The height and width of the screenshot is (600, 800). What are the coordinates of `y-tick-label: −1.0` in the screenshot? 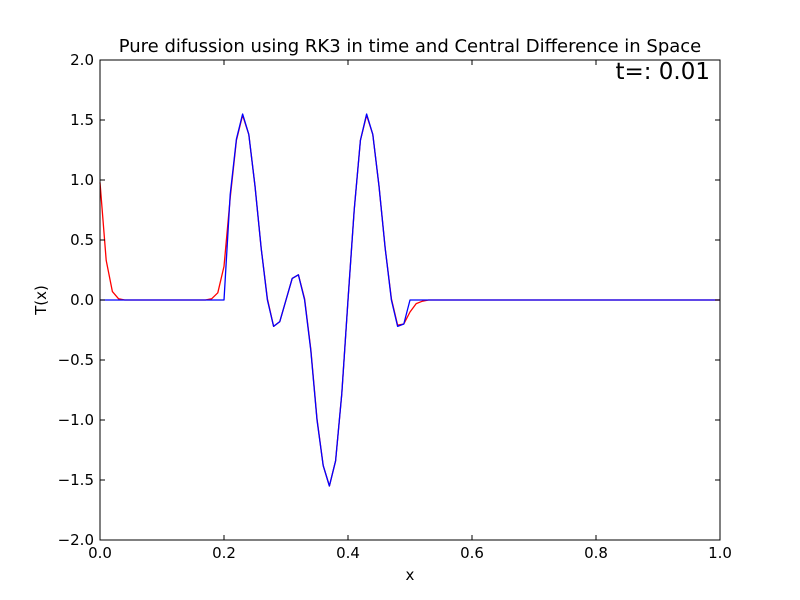 It's located at (76, 420).